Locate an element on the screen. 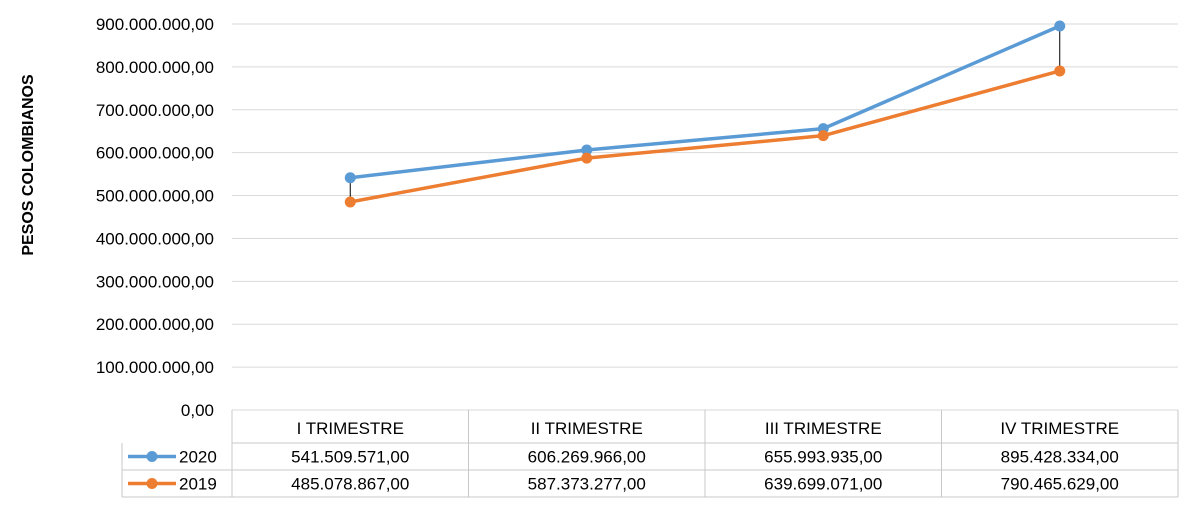 The width and height of the screenshot is (1191, 506). legend-label: 2019 is located at coordinates (198, 484).